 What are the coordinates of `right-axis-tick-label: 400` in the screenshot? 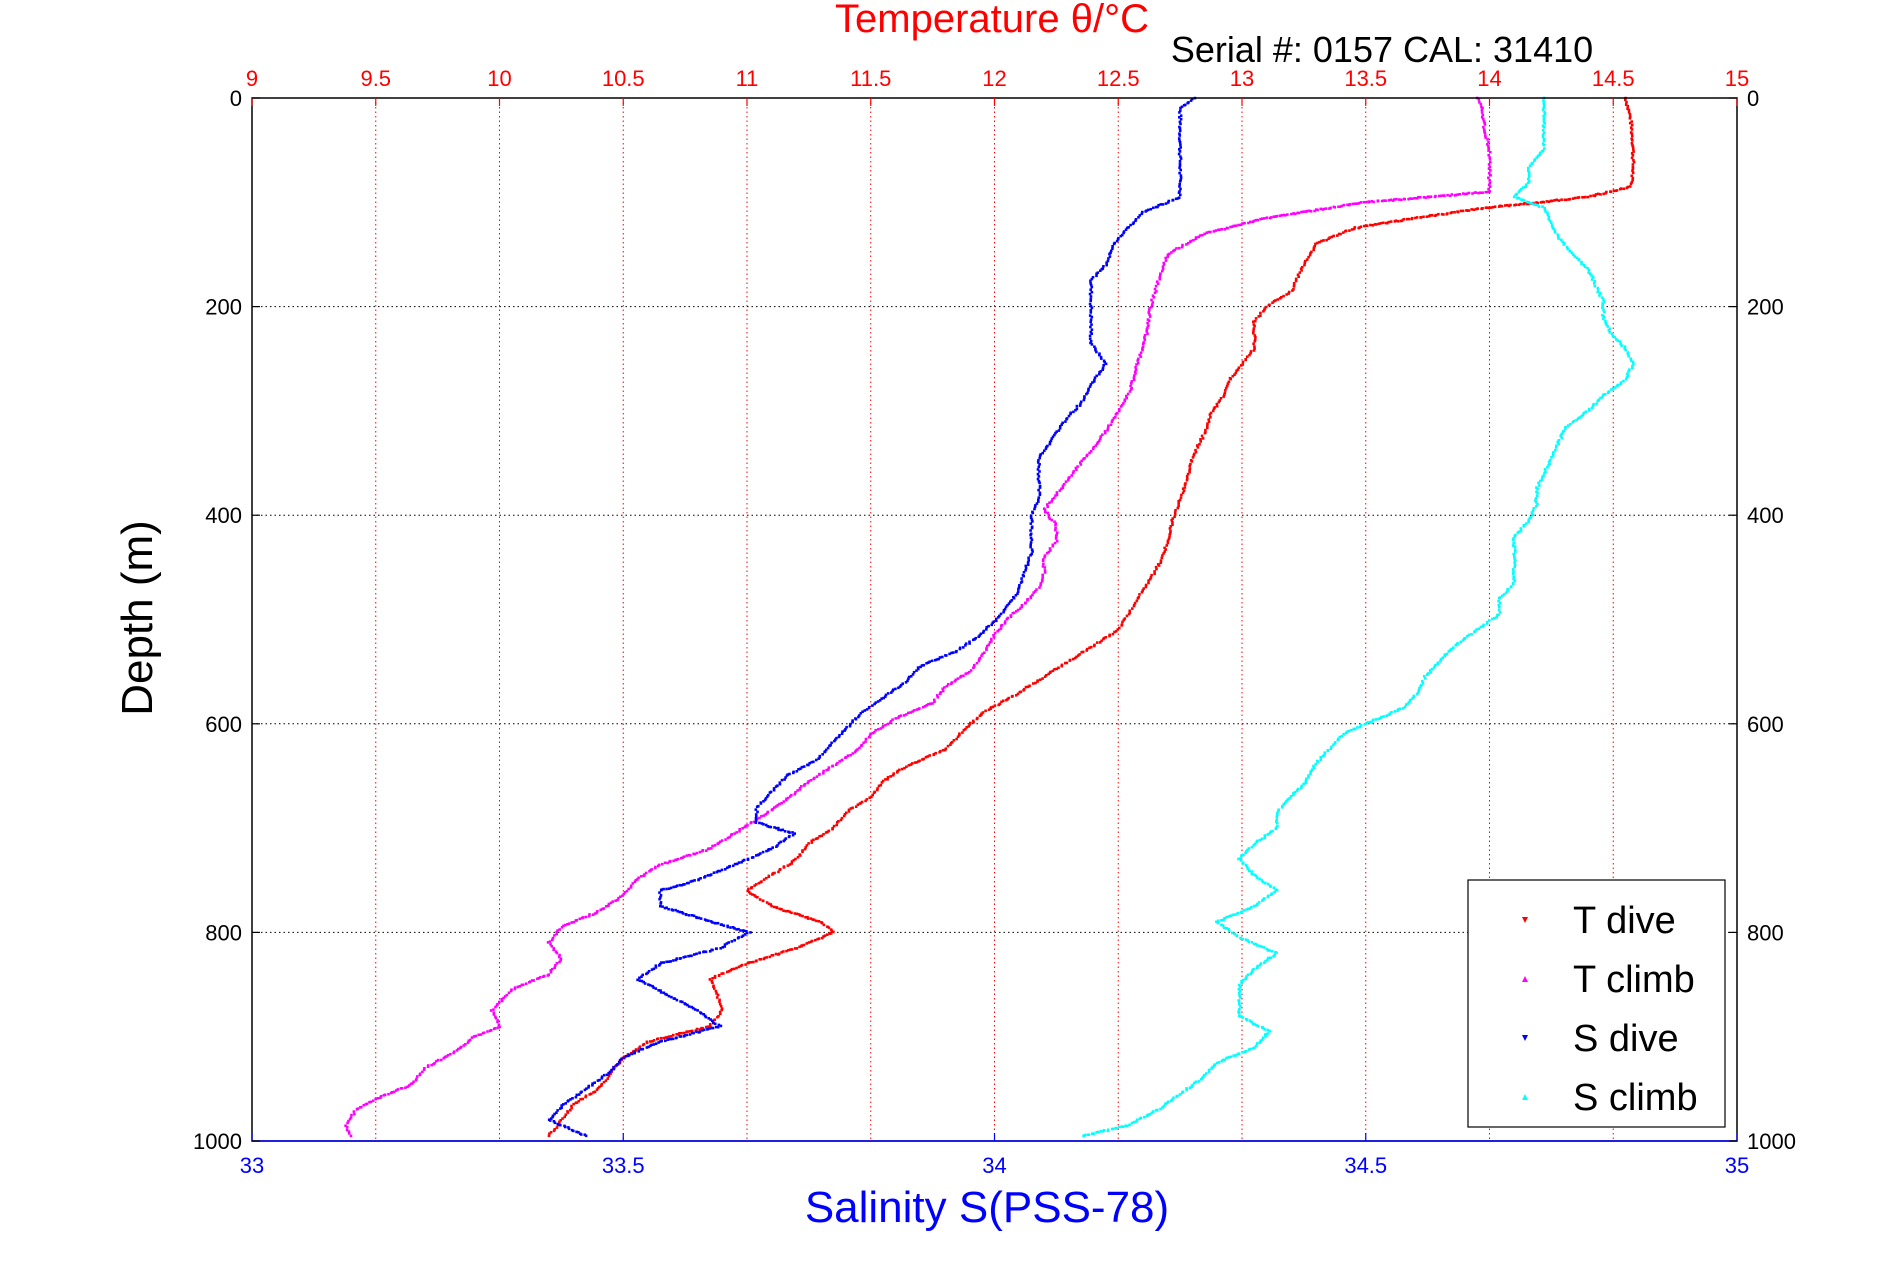 It's located at (1765, 515).